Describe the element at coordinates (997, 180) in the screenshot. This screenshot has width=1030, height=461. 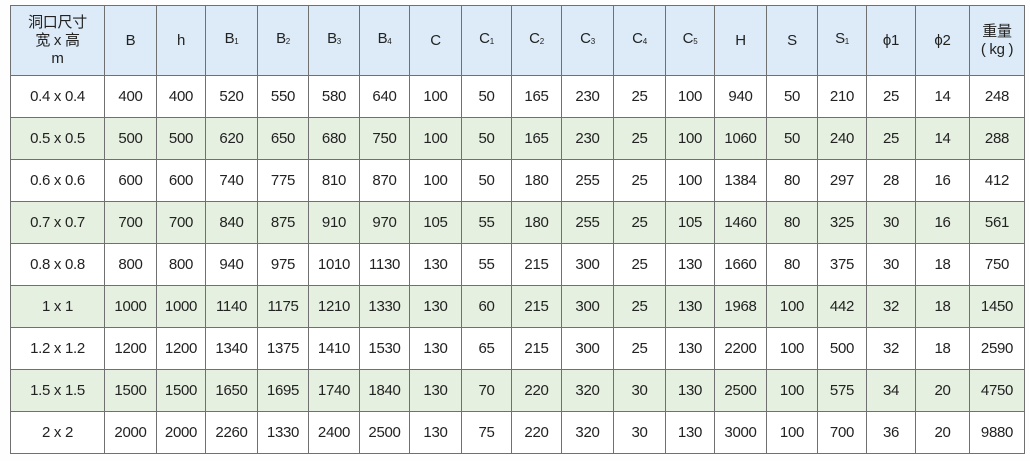
I see `table-cell: 412` at that location.